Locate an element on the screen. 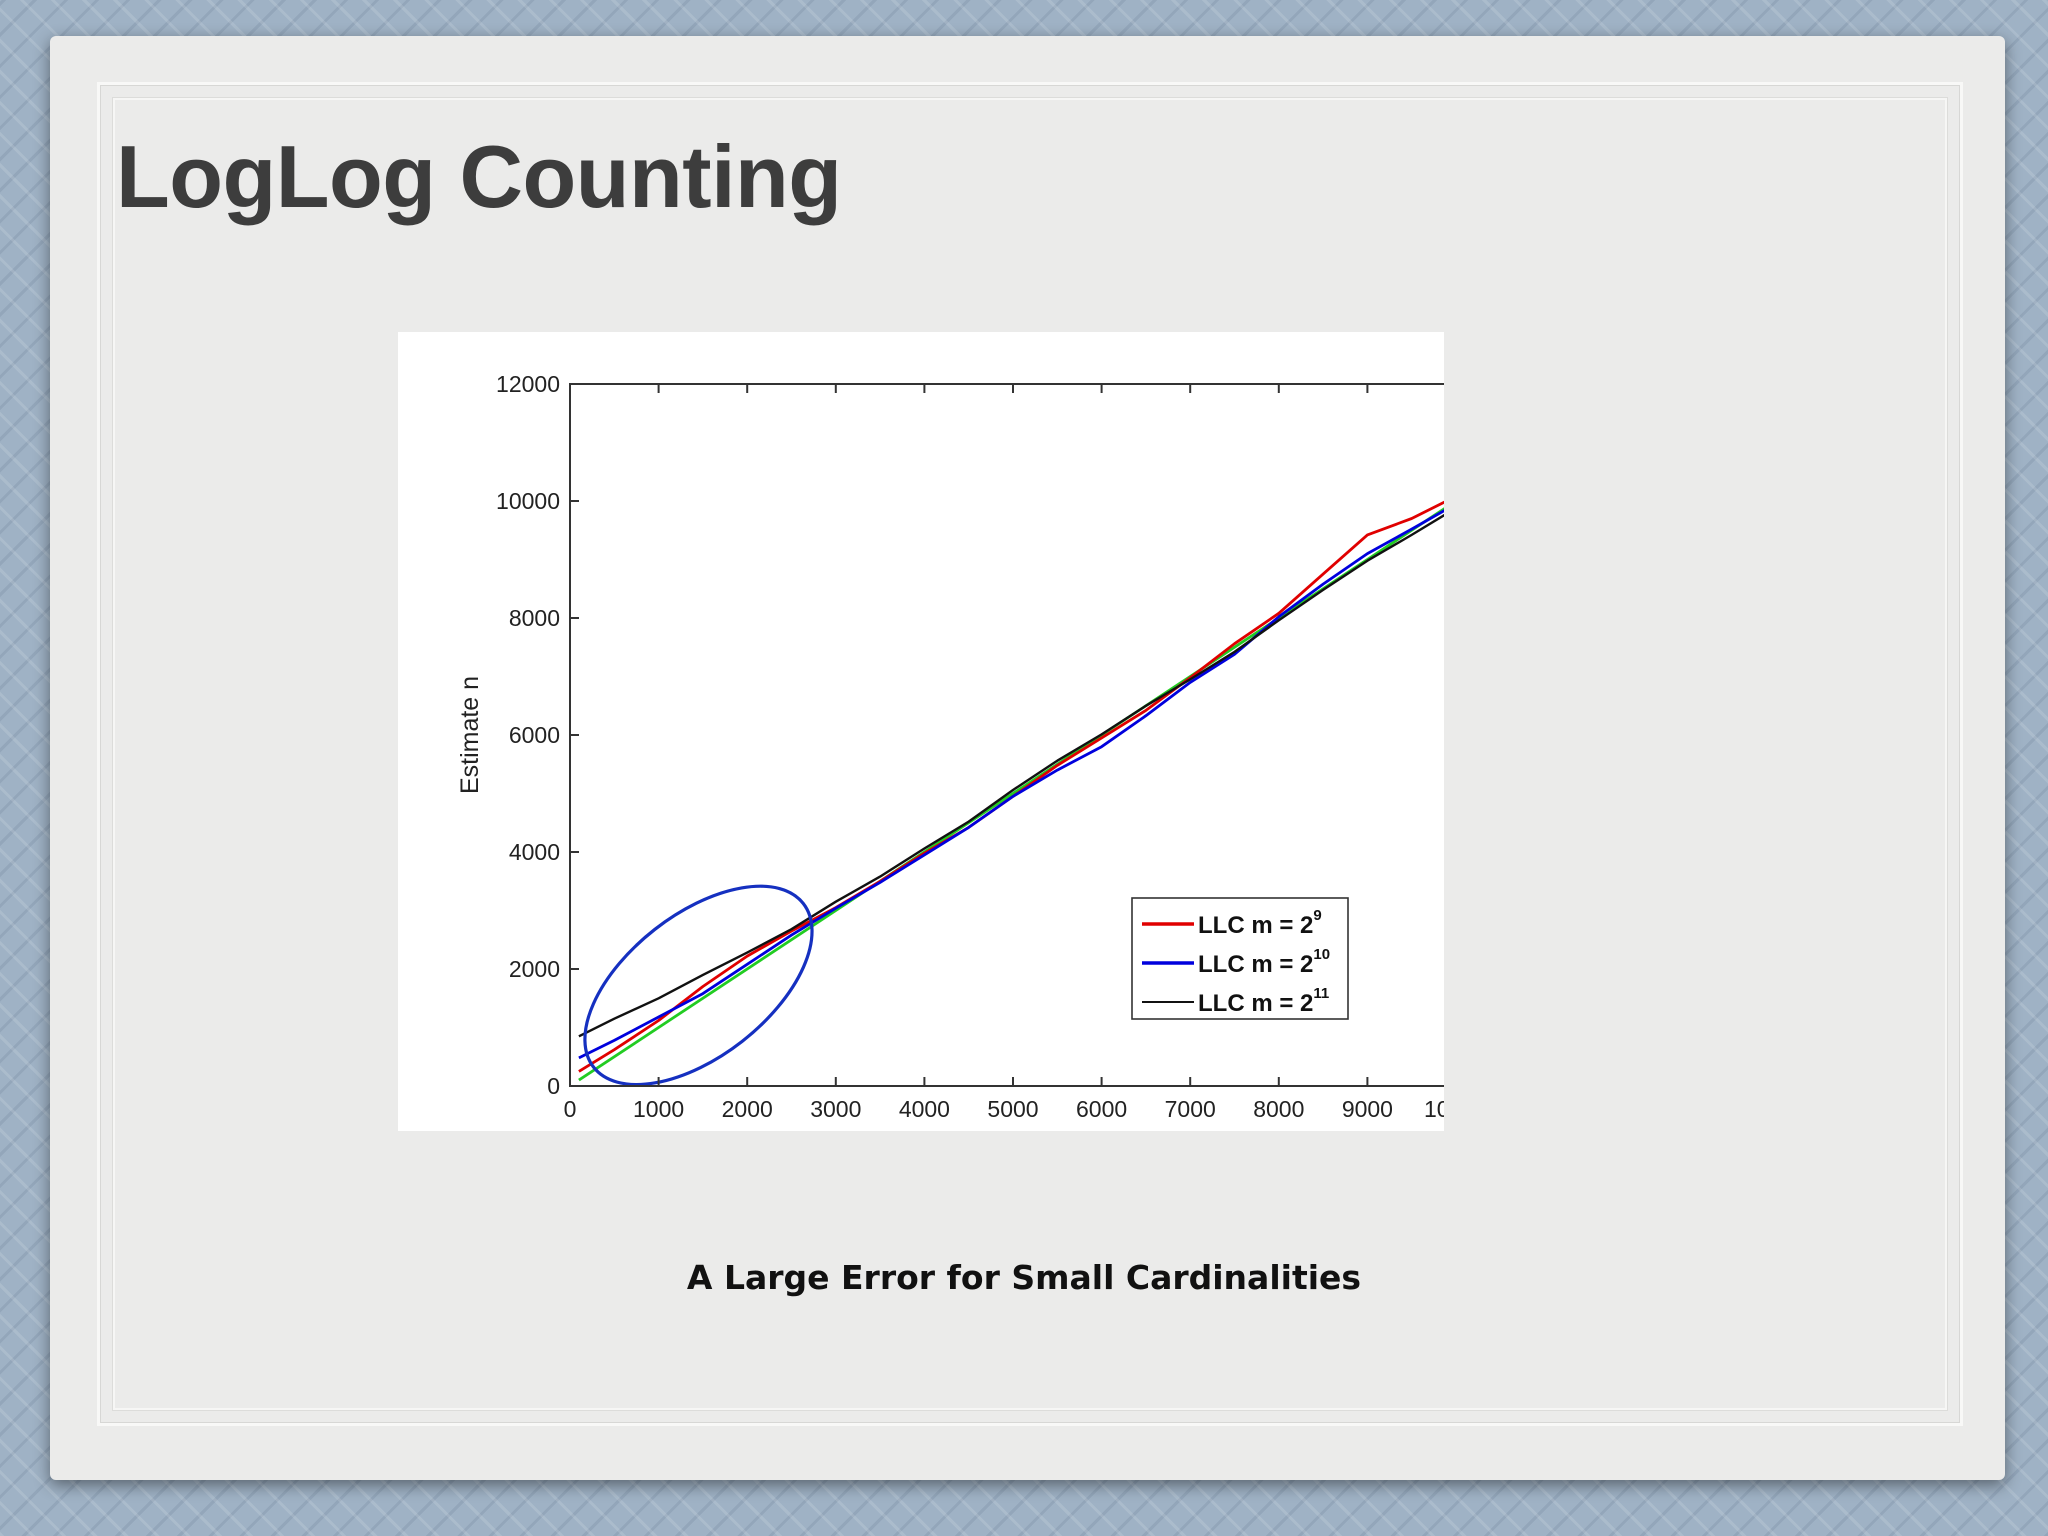  x-axis-label: n is located at coordinates (1013, 1130).